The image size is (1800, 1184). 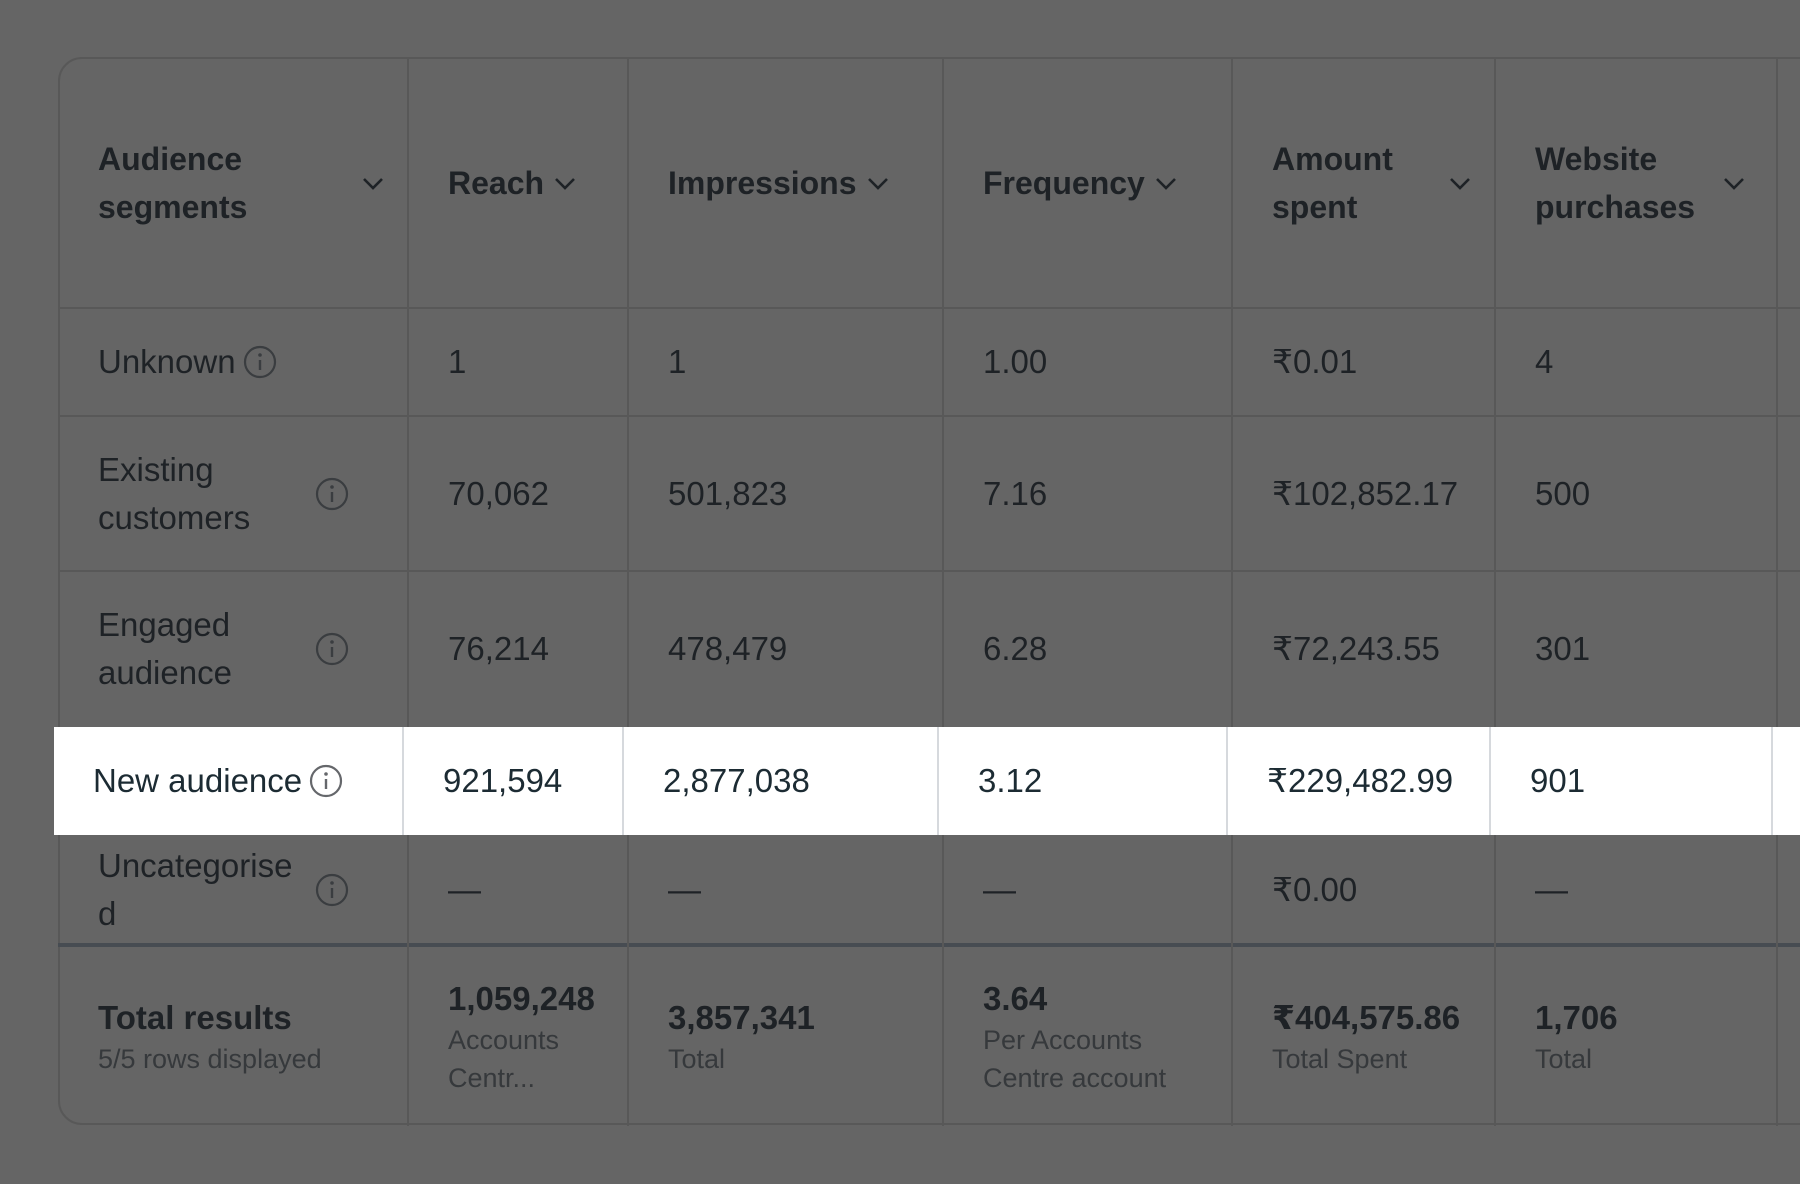 I want to click on header-content: Website purchases, so click(x=1641, y=183).